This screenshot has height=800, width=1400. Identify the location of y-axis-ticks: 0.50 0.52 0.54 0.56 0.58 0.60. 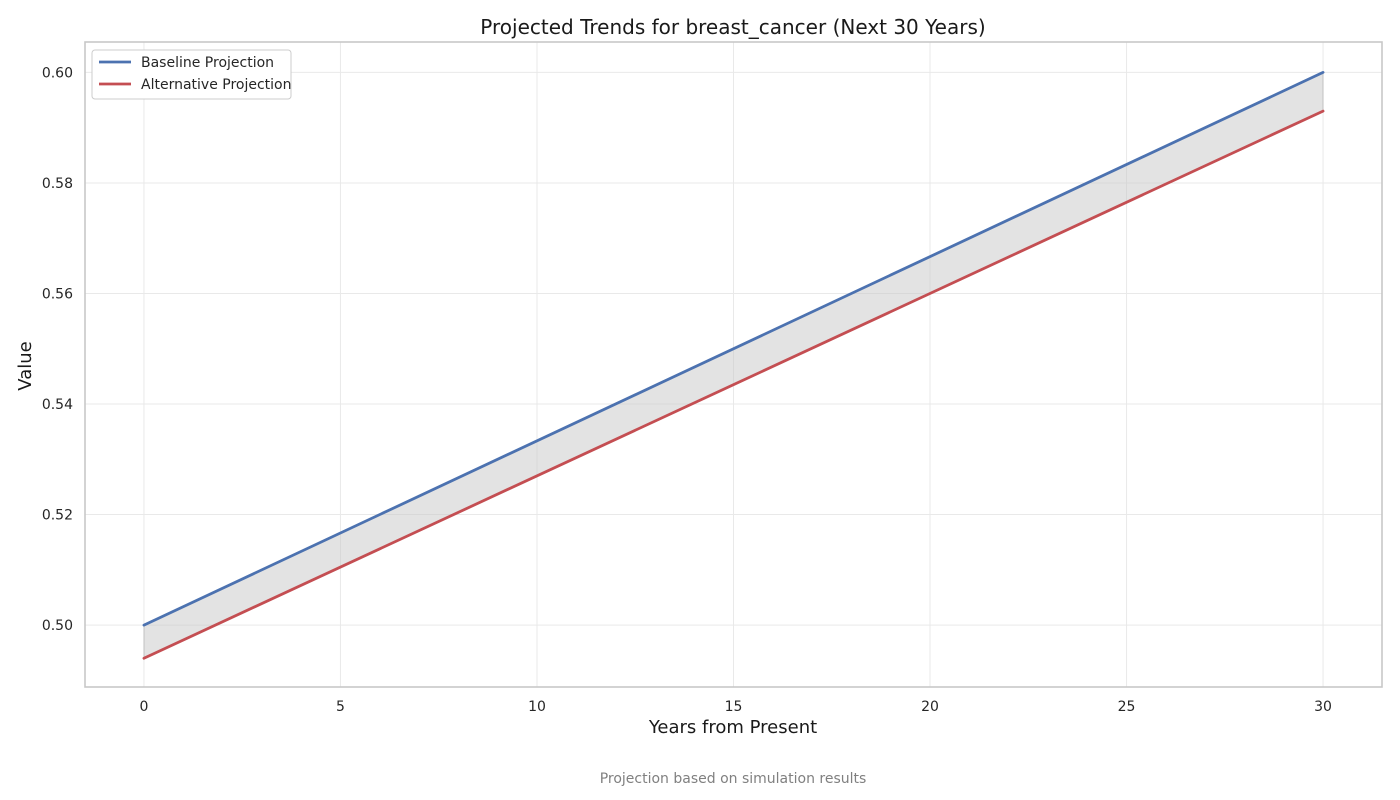
(57, 349).